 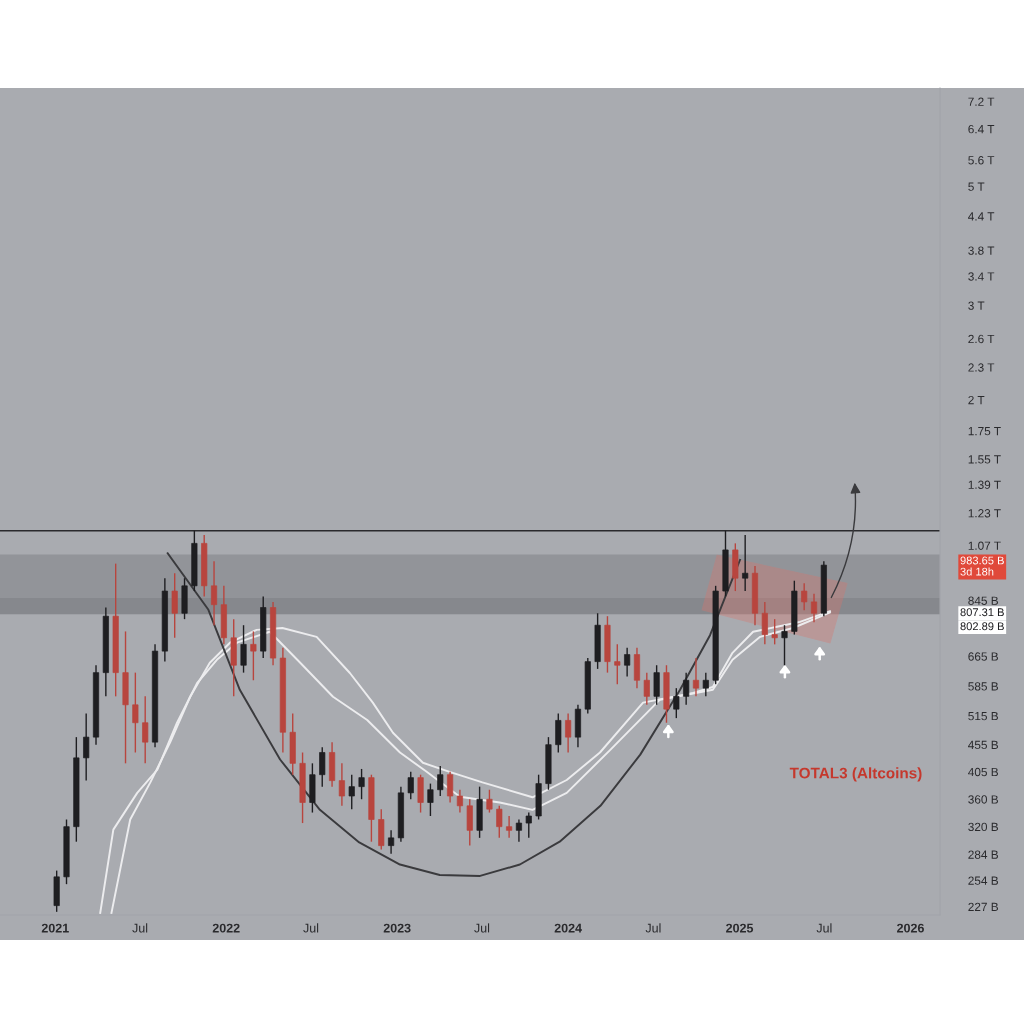 What do you see at coordinates (982, 566) in the screenshot?
I see `text: 983.65 B 3d 18h` at bounding box center [982, 566].